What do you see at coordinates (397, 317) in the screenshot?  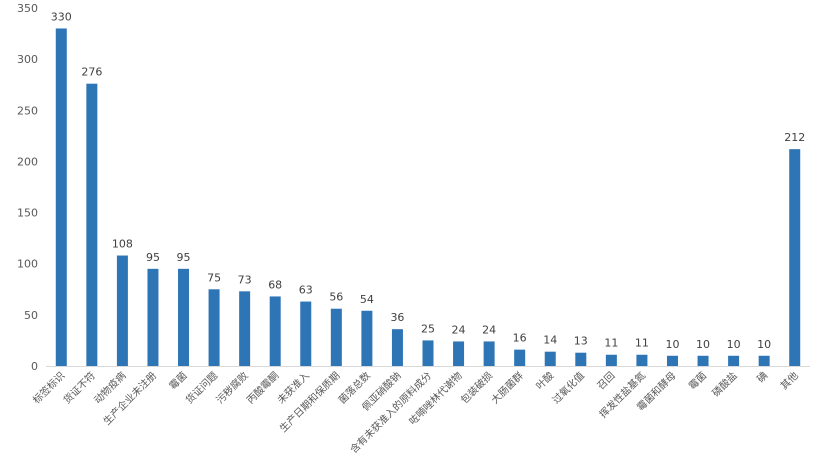 I see `data-label: 36` at bounding box center [397, 317].